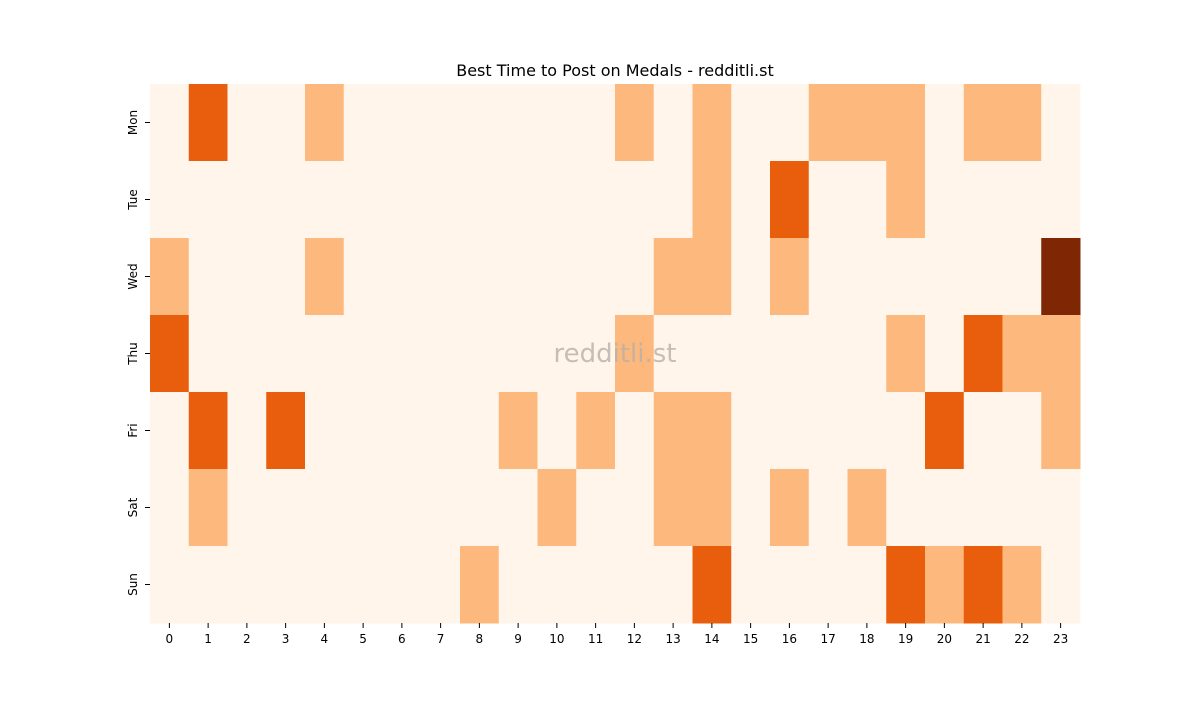 The image size is (1200, 704). I want to click on x-tick-label: 6, so click(402, 639).